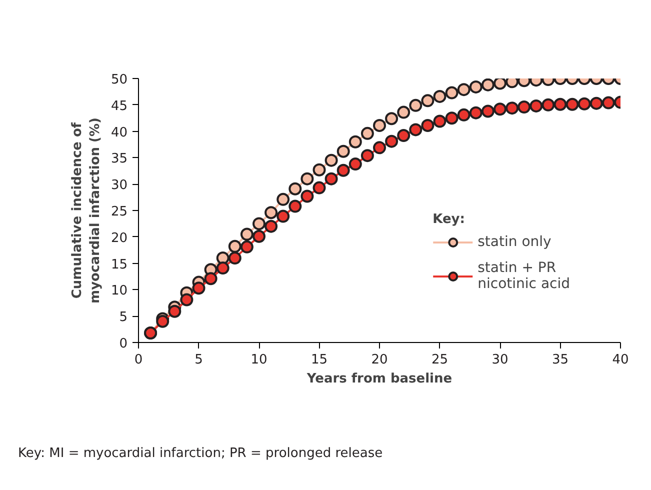 This screenshot has width=651, height=490. What do you see at coordinates (138, 360) in the screenshot?
I see `x-tick-label: 0` at bounding box center [138, 360].